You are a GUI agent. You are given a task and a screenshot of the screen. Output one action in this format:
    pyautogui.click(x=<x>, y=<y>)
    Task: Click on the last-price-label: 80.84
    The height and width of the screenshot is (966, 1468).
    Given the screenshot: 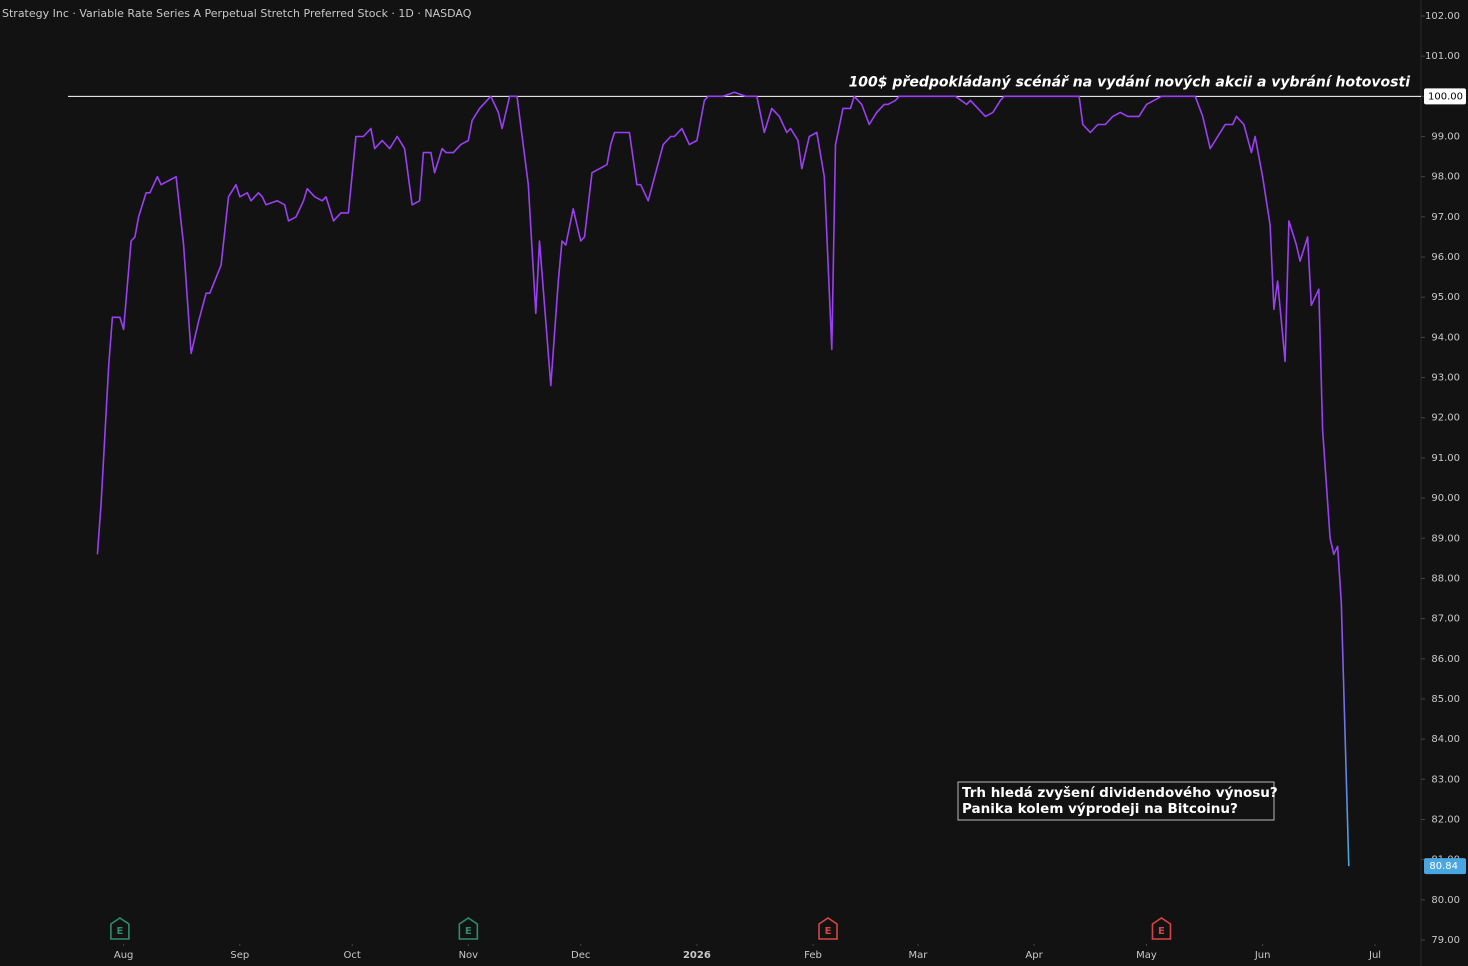 What is the action you would take?
    pyautogui.click(x=1443, y=866)
    